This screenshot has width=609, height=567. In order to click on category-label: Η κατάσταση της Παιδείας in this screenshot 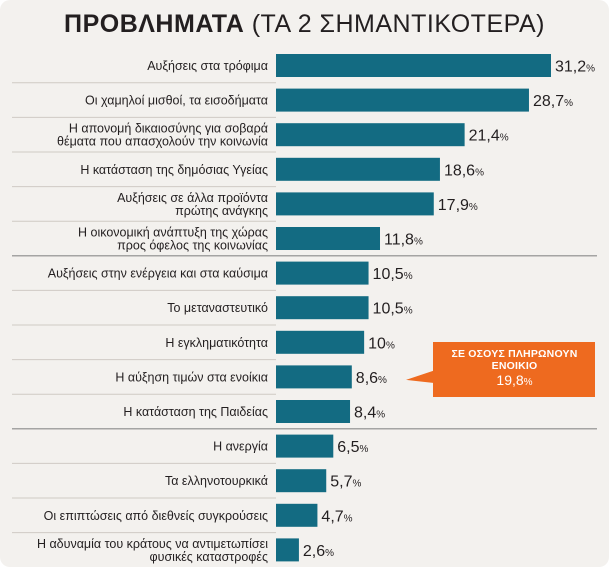, I will do `click(195, 412)`.